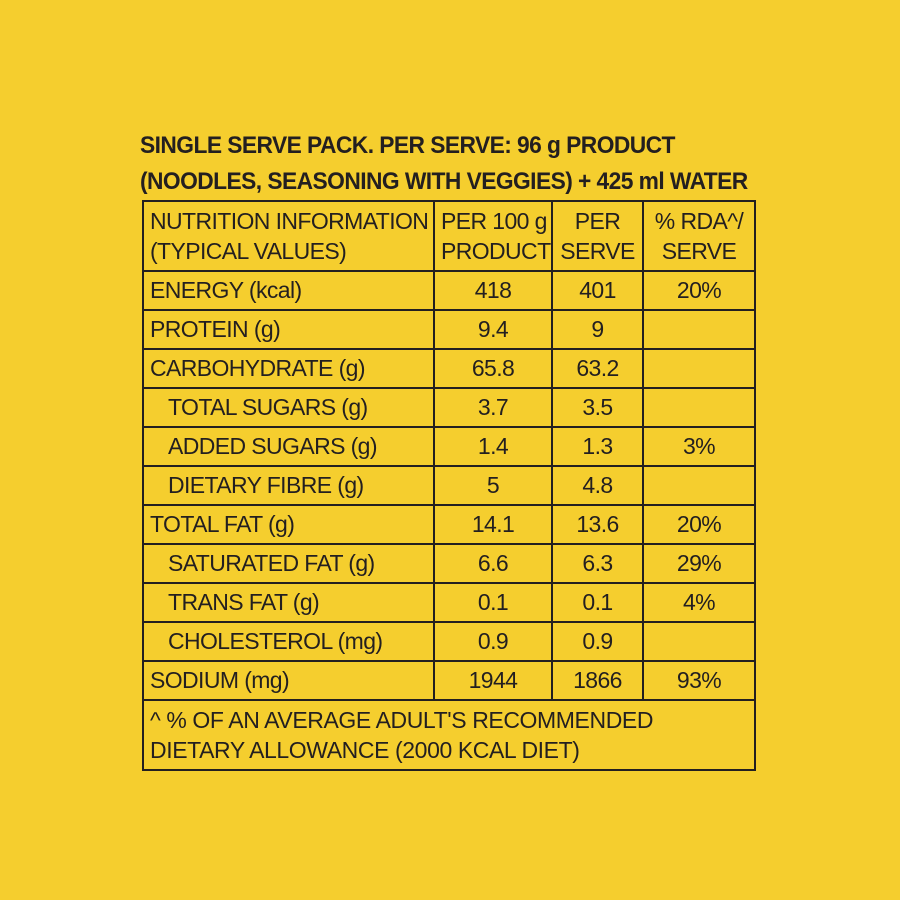  Describe the element at coordinates (493, 680) in the screenshot. I see `per-100g-value: 1944` at that location.